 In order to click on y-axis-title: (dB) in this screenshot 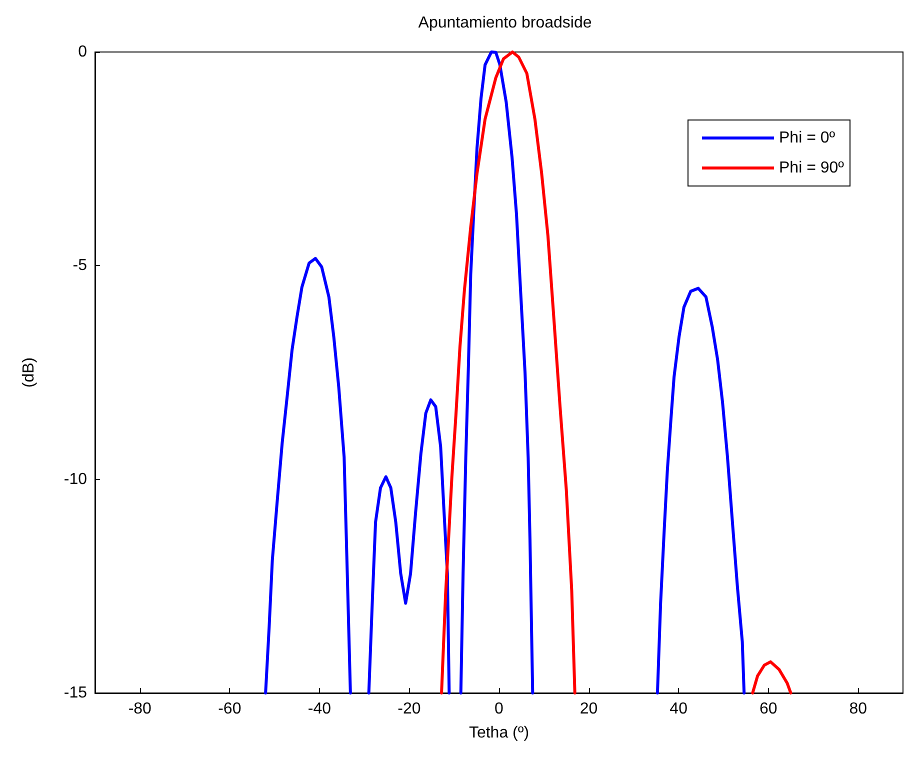, I will do `click(29, 372)`.